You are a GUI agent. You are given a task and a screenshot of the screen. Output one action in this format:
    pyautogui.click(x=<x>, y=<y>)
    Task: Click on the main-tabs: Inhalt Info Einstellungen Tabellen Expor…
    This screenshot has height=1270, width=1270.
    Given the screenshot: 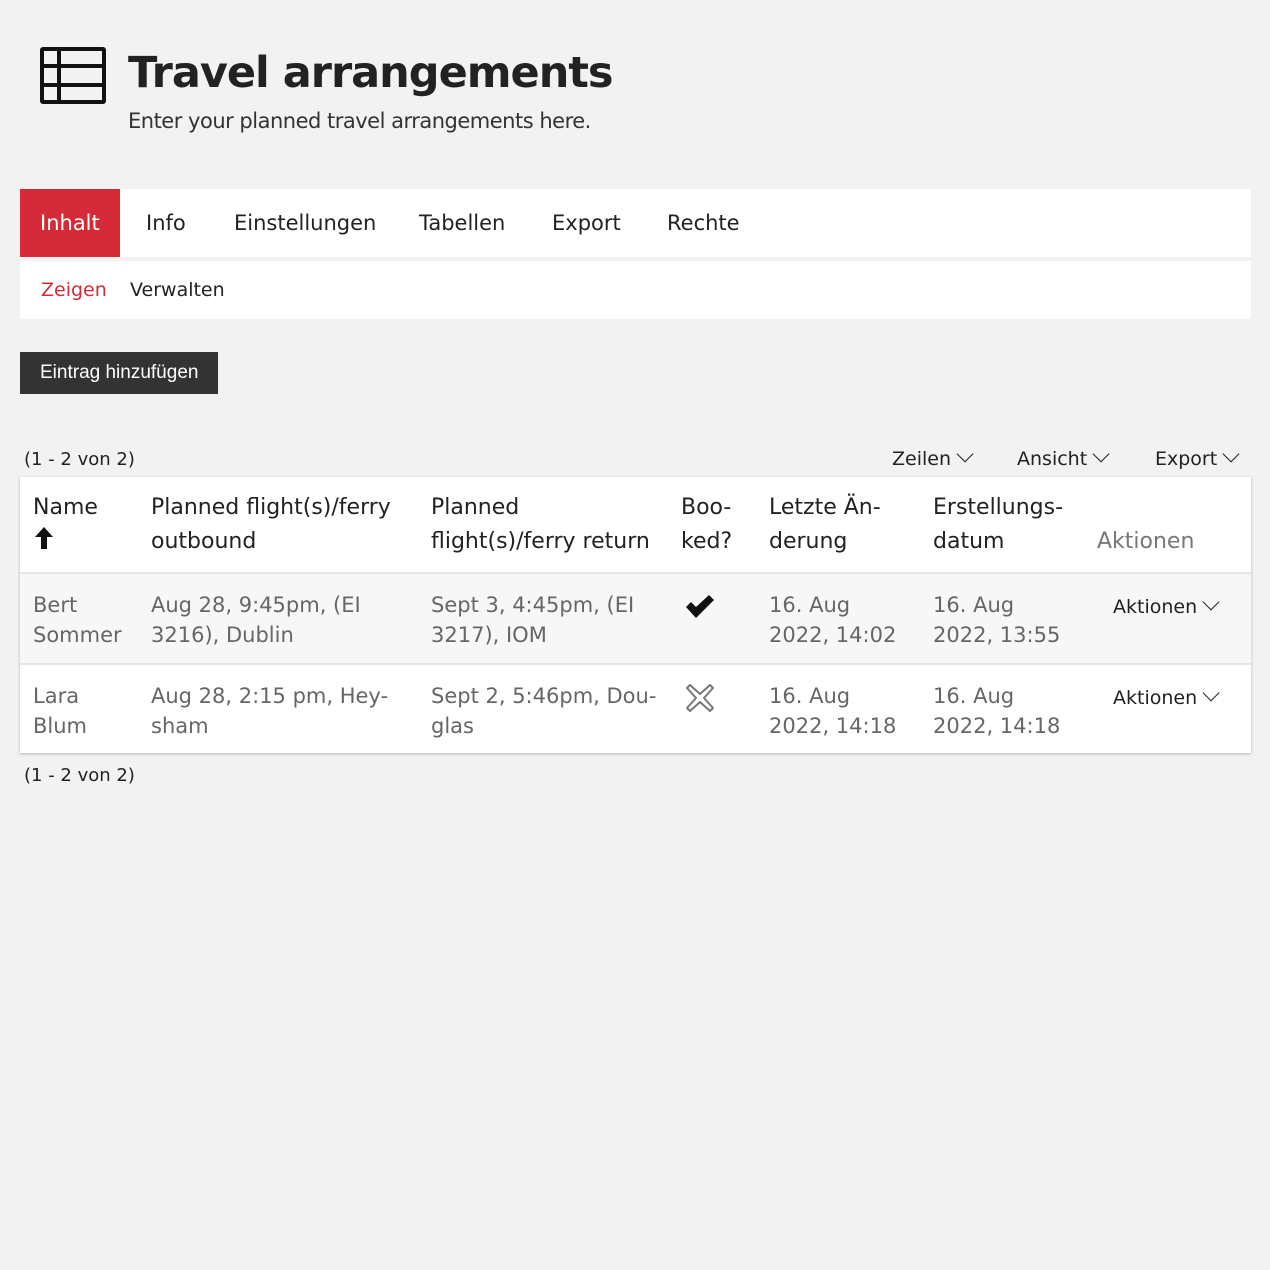 What is the action you would take?
    pyautogui.click(x=635, y=223)
    